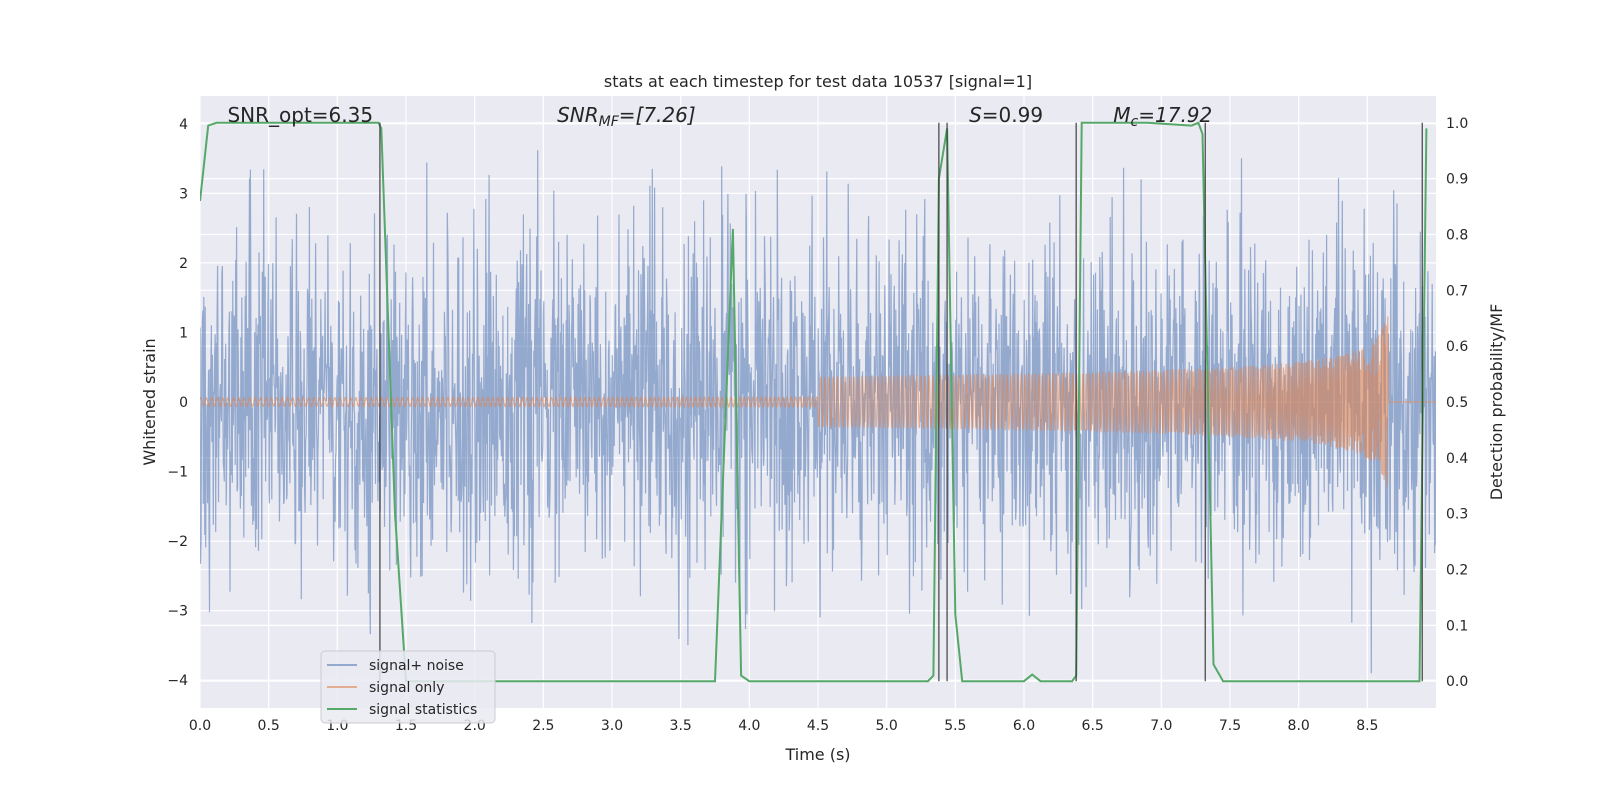 The height and width of the screenshot is (800, 1600). I want to click on y-tick-label: 2, so click(183, 264).